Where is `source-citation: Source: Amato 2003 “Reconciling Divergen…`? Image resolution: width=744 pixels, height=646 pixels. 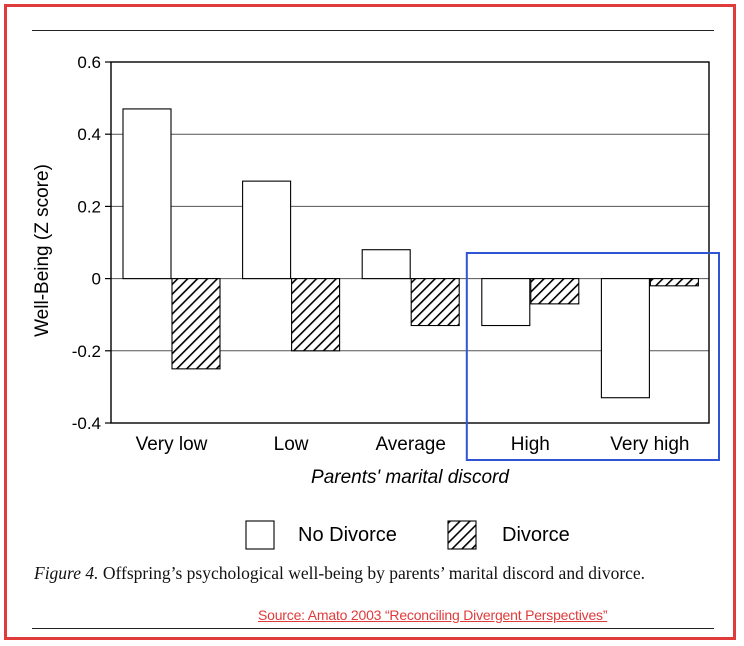
source-citation: Source: Amato 2003 “Reconciling Divergen… is located at coordinates (433, 615).